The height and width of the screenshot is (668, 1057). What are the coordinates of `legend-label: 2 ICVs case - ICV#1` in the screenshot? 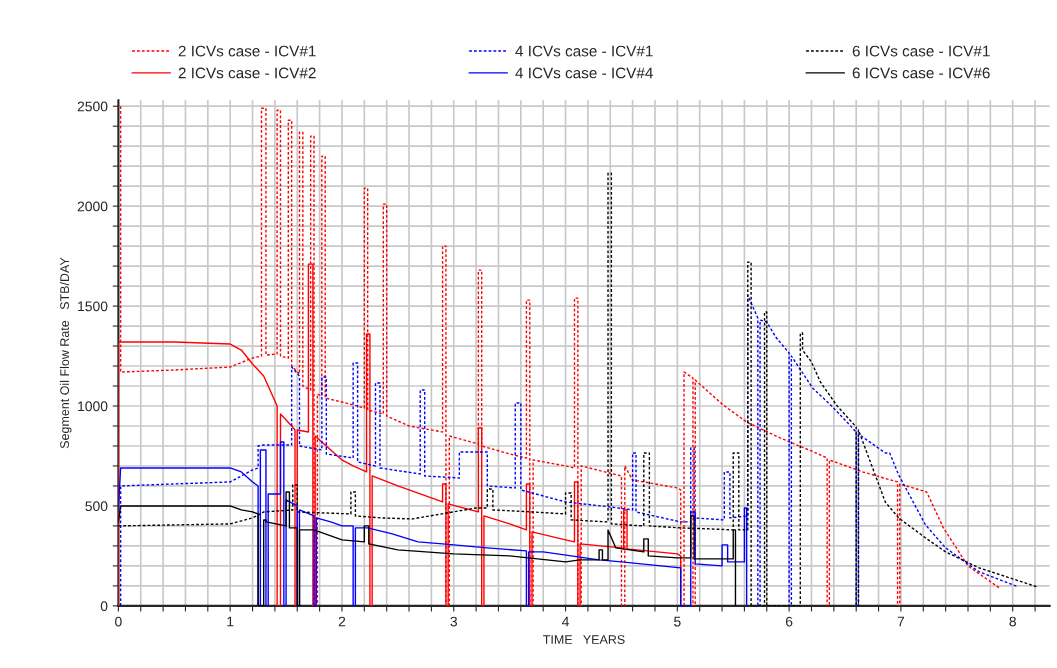 It's located at (247, 51).